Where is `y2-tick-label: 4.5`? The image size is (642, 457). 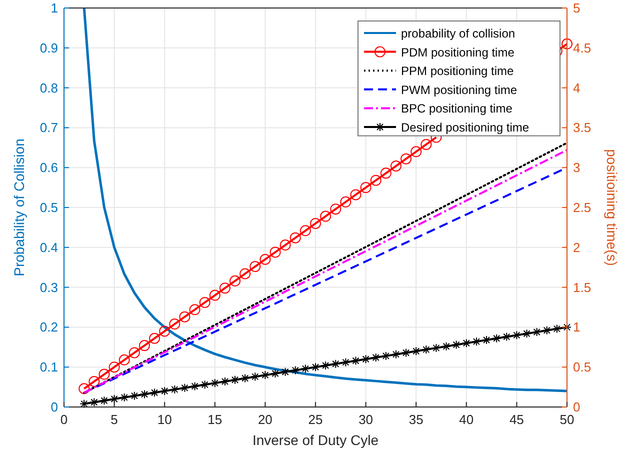
y2-tick-label: 4.5 is located at coordinates (582, 48).